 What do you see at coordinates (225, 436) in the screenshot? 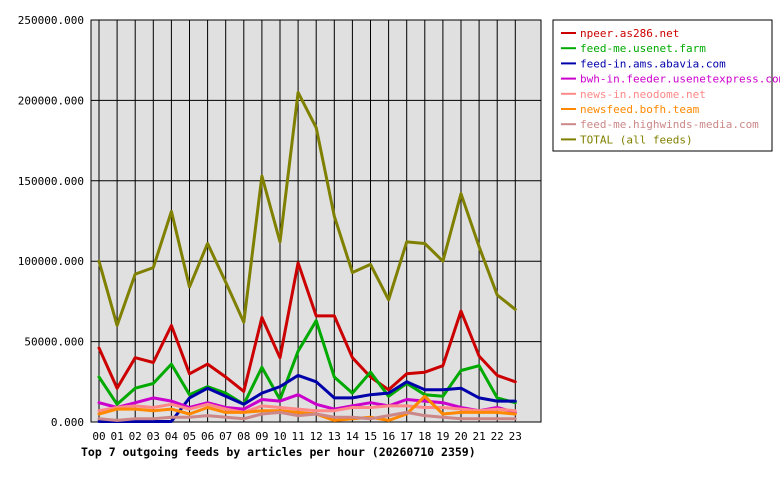
I see `x-tick-label: 07` at bounding box center [225, 436].